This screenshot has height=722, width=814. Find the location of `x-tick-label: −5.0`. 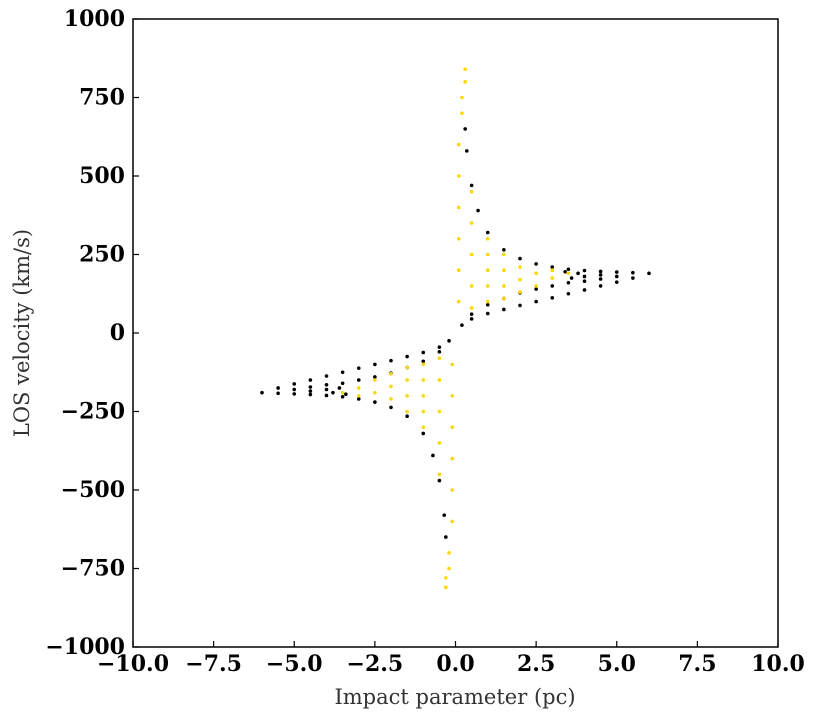

x-tick-label: −5.0 is located at coordinates (294, 664).